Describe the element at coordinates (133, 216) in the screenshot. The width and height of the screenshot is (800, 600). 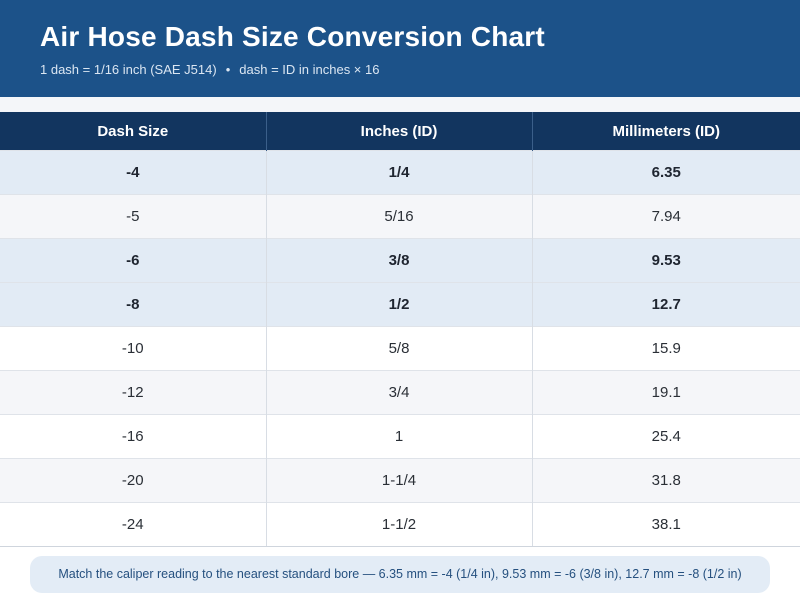
I see `cell-dash-size: -5` at that location.